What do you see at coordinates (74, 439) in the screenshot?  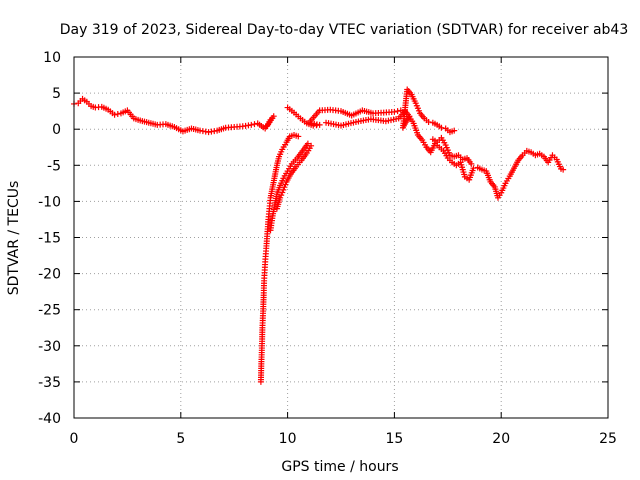 I see `x-tick-label: 0` at bounding box center [74, 439].